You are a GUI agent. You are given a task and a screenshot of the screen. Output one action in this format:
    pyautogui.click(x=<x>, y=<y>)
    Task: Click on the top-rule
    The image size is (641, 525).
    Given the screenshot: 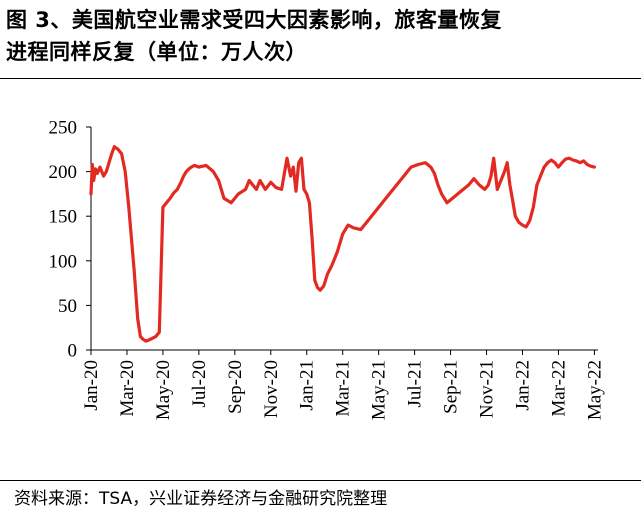 What is the action you would take?
    pyautogui.click(x=320, y=78)
    